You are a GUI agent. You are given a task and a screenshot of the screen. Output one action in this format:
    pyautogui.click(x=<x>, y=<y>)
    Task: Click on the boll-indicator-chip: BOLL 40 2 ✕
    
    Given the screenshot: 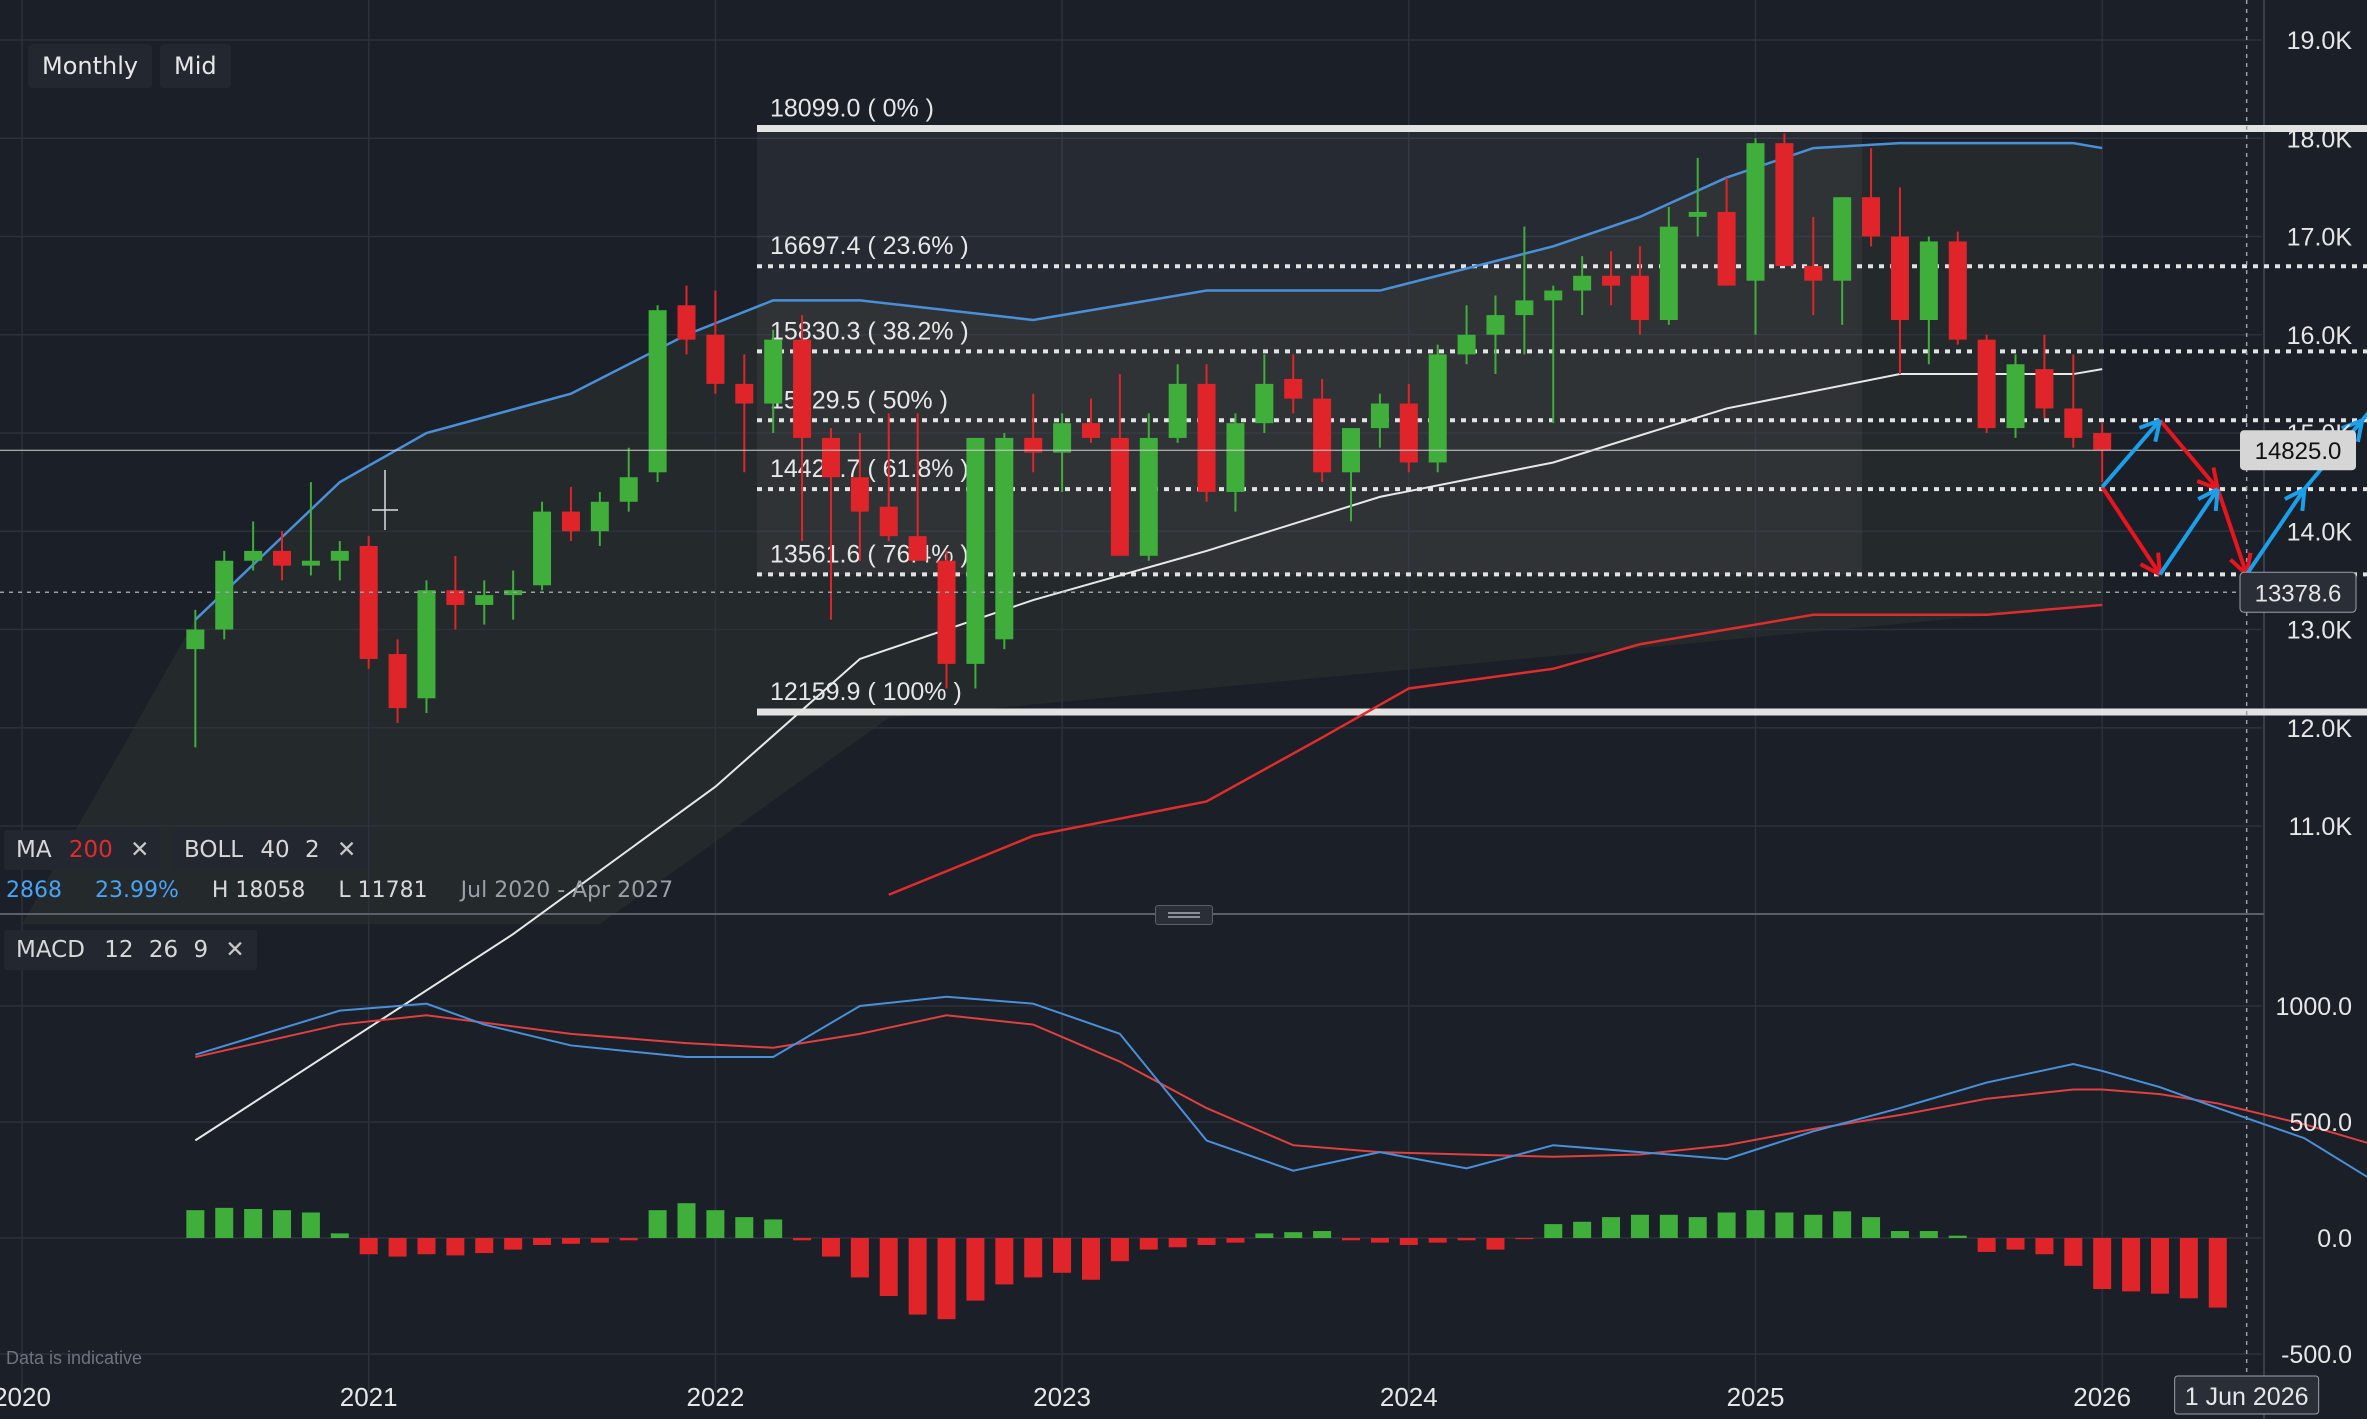 What is the action you would take?
    pyautogui.click(x=270, y=850)
    